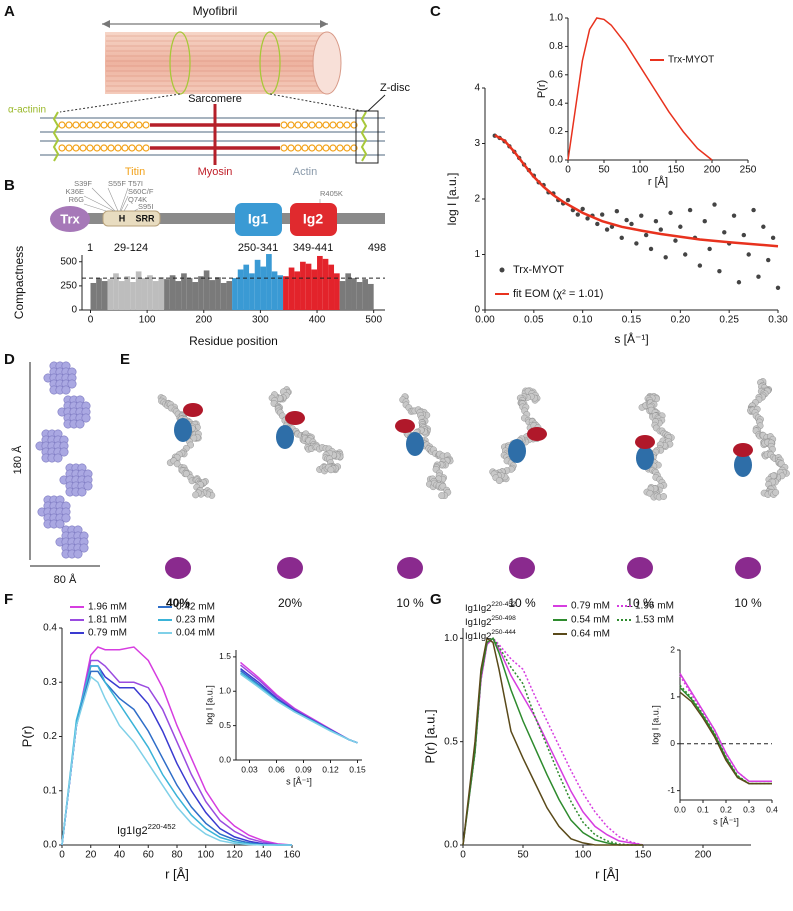  Describe the element at coordinates (107, 620) in the screenshot. I see `legend-label: 1.81 mM` at that location.